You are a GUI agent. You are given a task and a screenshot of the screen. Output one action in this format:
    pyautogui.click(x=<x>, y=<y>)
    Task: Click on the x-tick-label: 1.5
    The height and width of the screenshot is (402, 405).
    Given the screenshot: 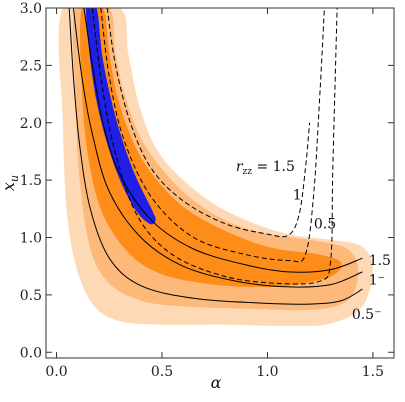 What is the action you would take?
    pyautogui.click(x=373, y=372)
    